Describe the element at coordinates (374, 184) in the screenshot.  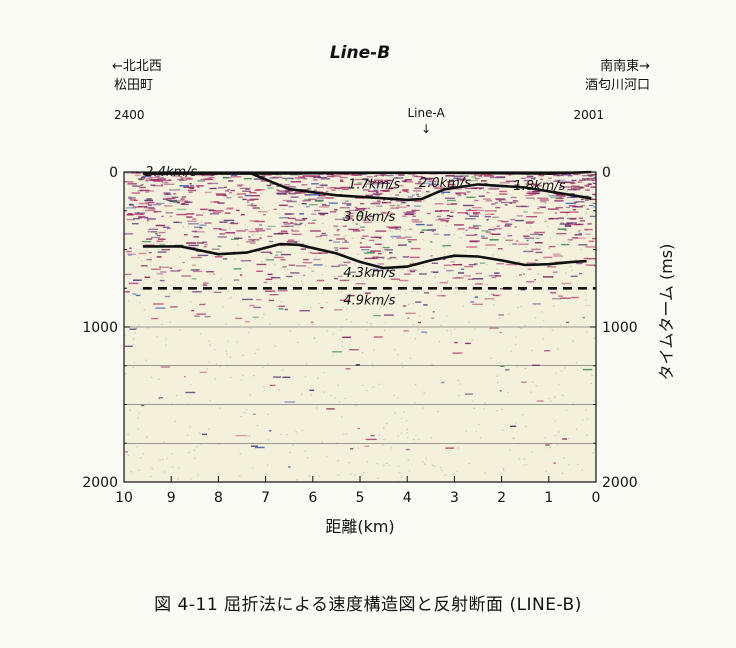
I see `velocity-label: 1.7km/s` at that location.